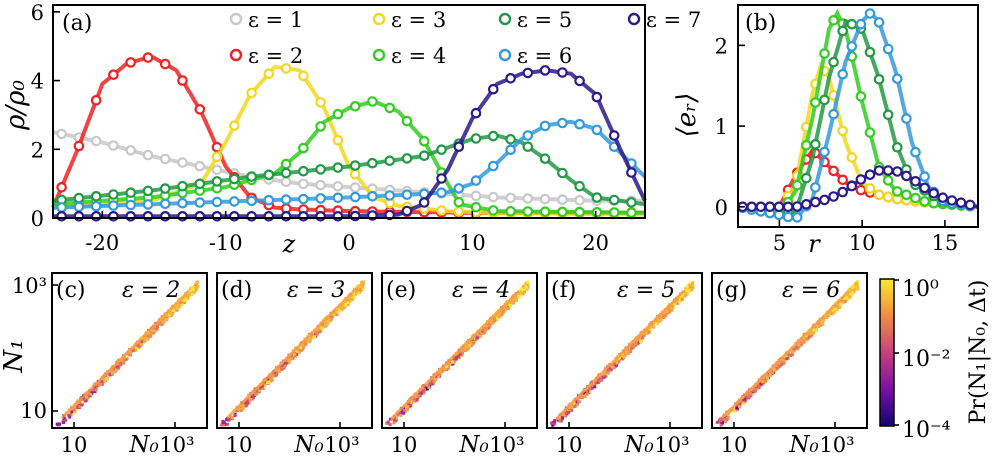 This screenshot has height=460, width=997. I want to click on heatmap-xtick-low: 10, so click(239, 445).